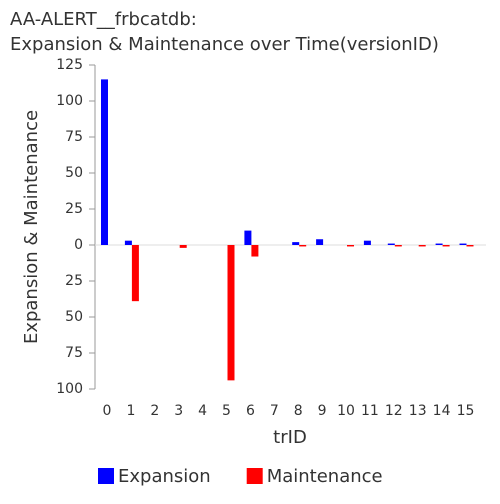 The height and width of the screenshot is (504, 500). Describe the element at coordinates (69, 65) in the screenshot. I see `y-tick-label: 125` at that location.